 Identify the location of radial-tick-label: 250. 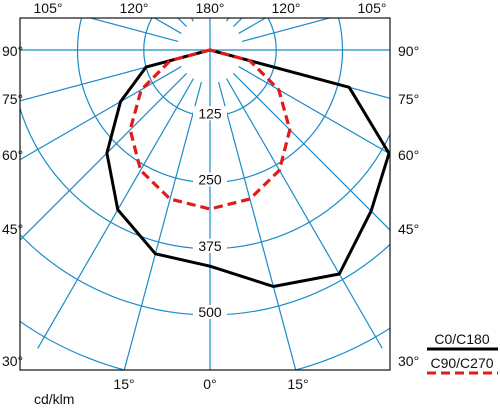
(210, 180).